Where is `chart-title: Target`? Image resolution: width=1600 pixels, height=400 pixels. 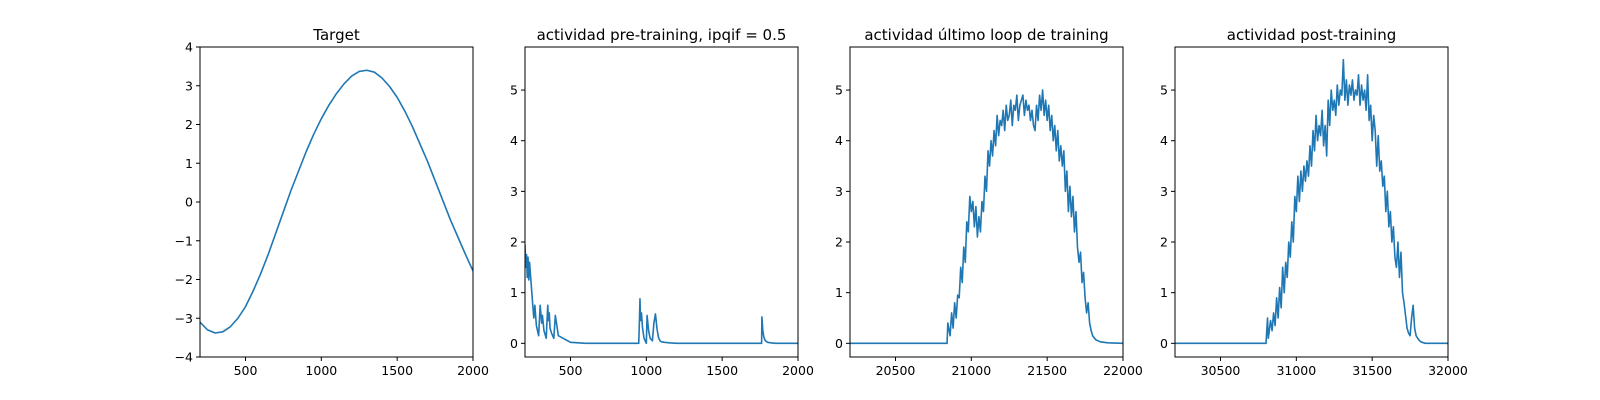 chart-title: Target is located at coordinates (336, 35).